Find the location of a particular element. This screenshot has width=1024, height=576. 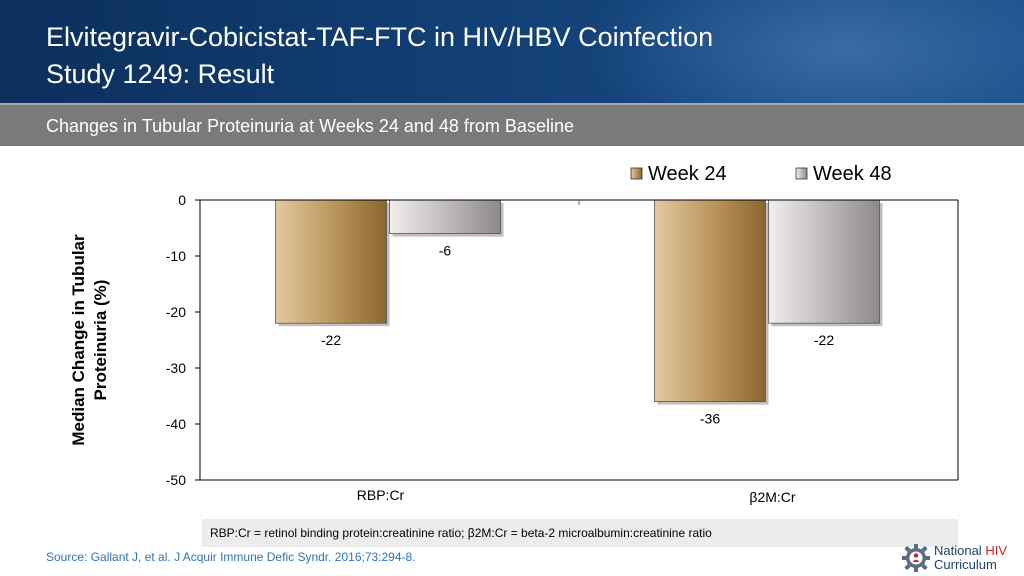

header-glow is located at coordinates (804, 51).